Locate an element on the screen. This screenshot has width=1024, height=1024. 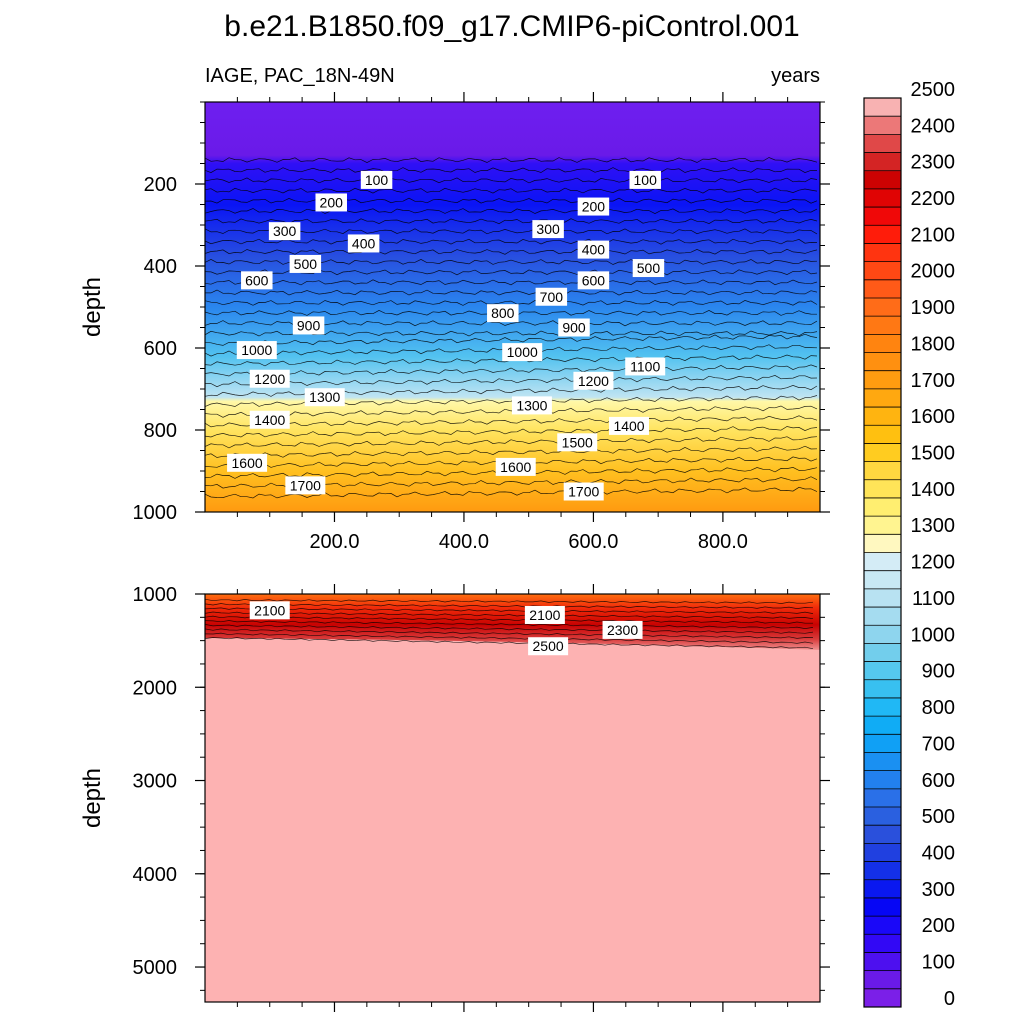
contour-label-text: 2100 is located at coordinates (269, 610).